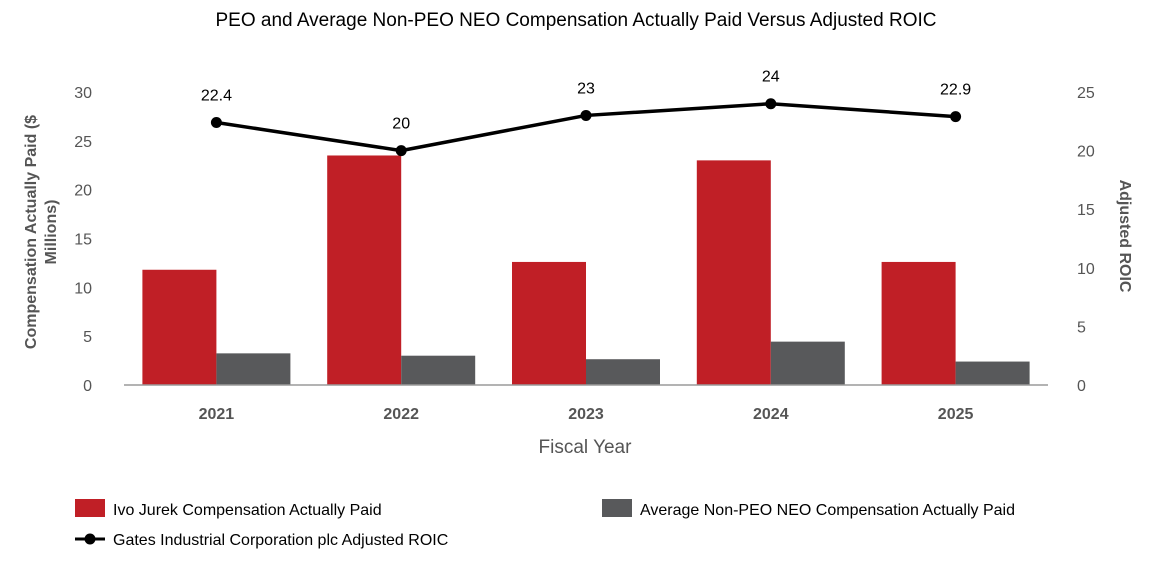 The image size is (1152, 576). Describe the element at coordinates (51, 232) in the screenshot. I see `y-axis-title-line-2: Millions)` at that location.